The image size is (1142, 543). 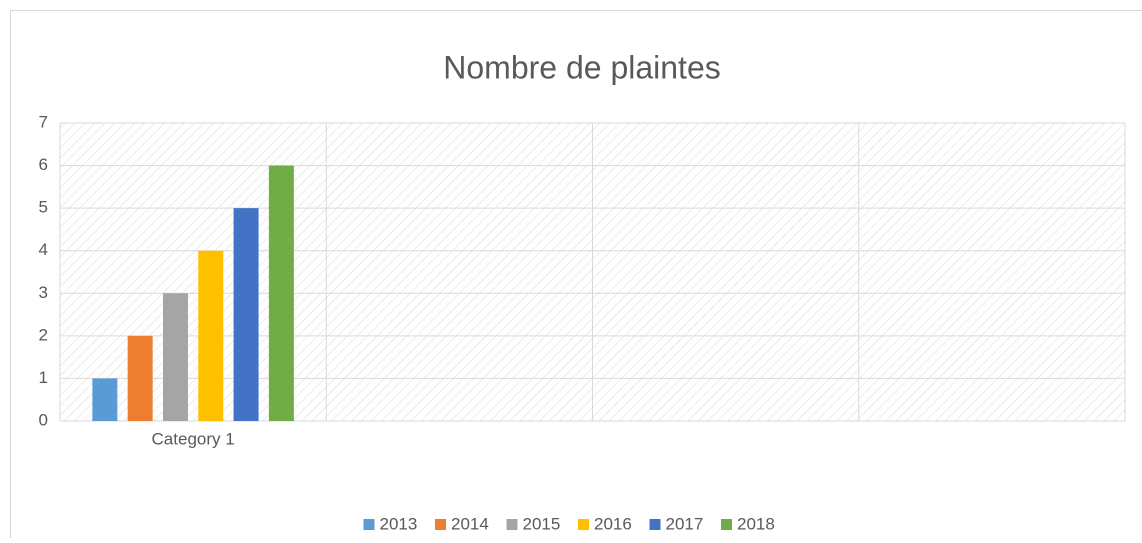 What do you see at coordinates (581, 67) in the screenshot?
I see `chart-title: Nombre de plaintes` at bounding box center [581, 67].